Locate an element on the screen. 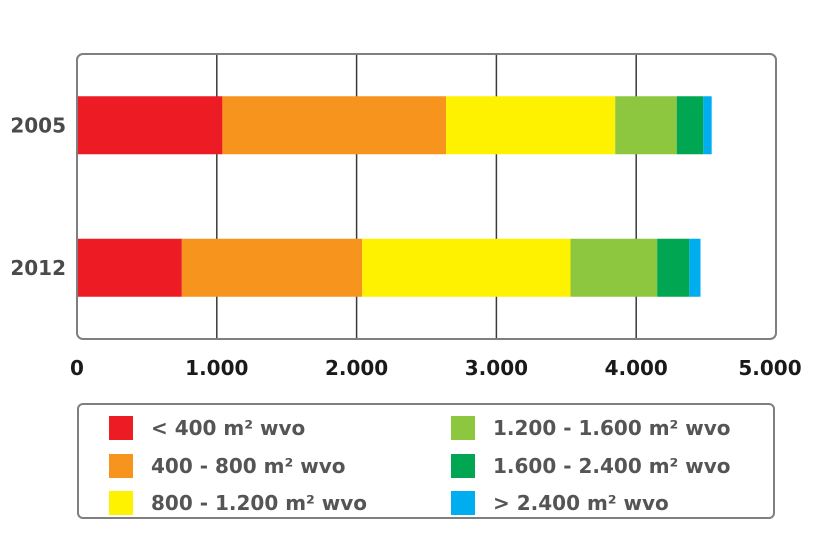 This screenshot has height=534, width=820. legend-label: 400 - 800 m² wvo is located at coordinates (248, 466).